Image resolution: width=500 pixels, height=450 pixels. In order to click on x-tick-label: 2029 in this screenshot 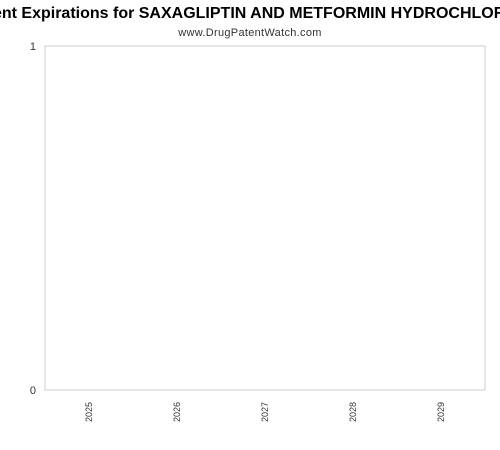, I will do `click(441, 412)`.